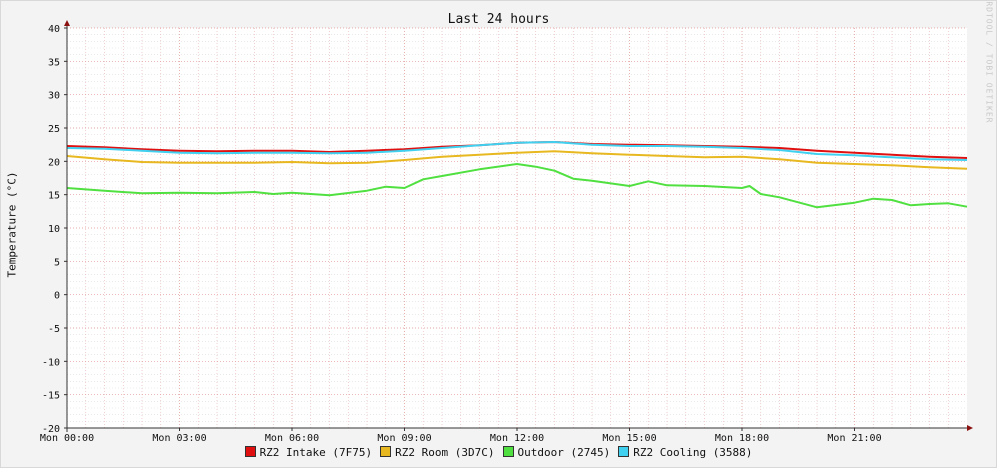  Describe the element at coordinates (51, 396) in the screenshot. I see `y-tick-label: -15` at that location.